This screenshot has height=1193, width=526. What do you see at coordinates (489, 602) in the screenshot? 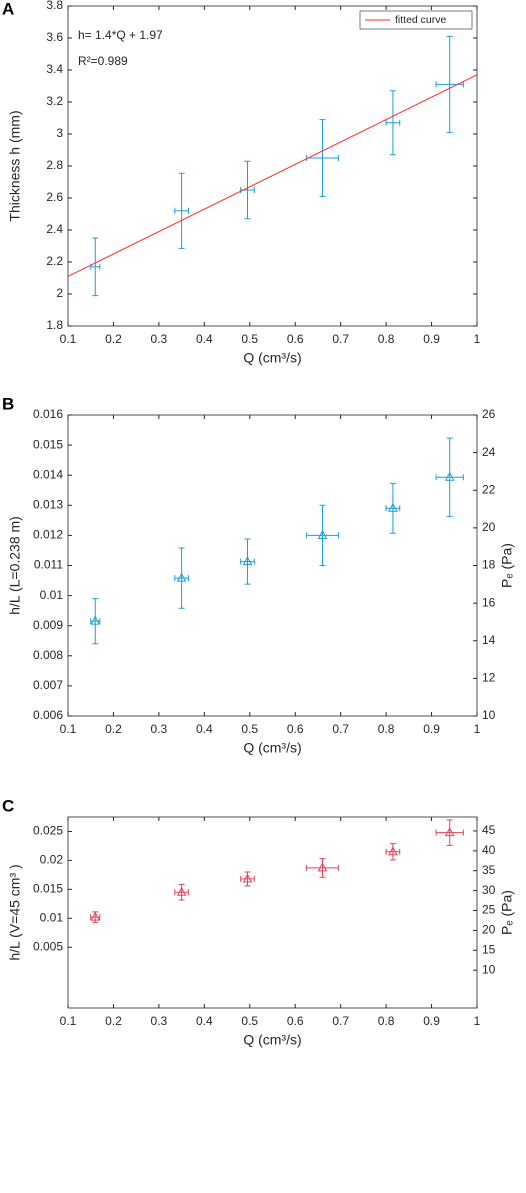
I see `y2-tick-label: 16` at bounding box center [489, 602].